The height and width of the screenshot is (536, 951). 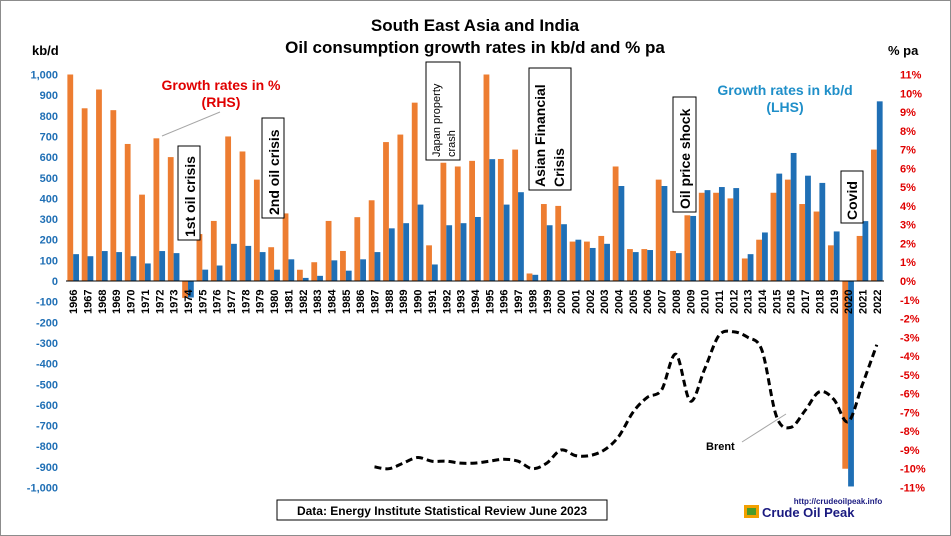 What do you see at coordinates (519, 302) in the screenshot?
I see `x-tick-label: 1997` at bounding box center [519, 302].